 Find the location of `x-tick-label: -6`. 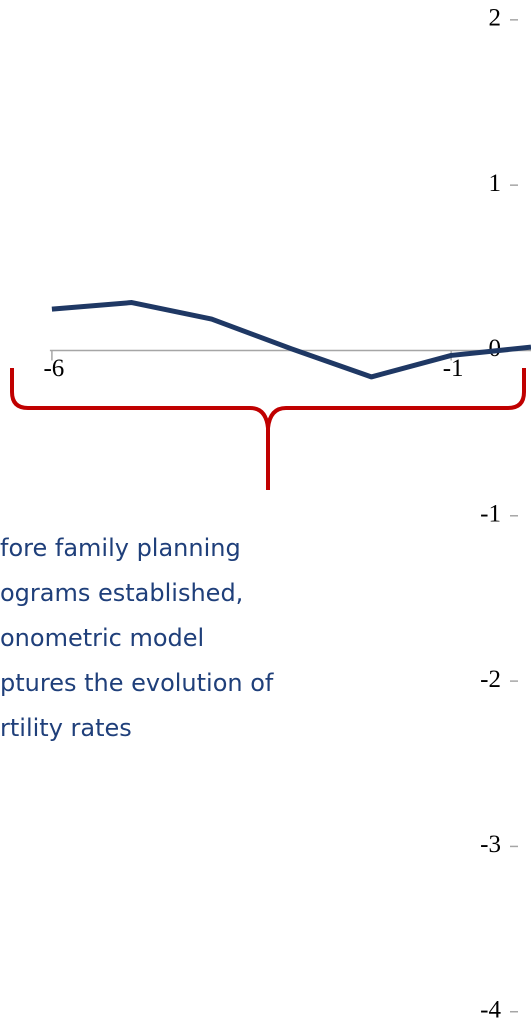

x-tick-label: -6 is located at coordinates (53, 368).